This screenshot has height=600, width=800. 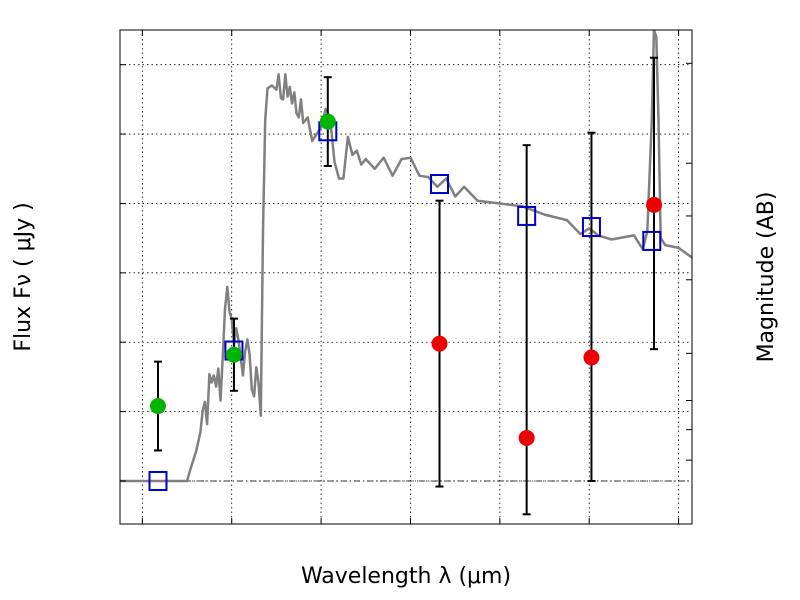 I want to click on y-axis-label: Flux Fν ( μJy ), so click(x=23, y=276).